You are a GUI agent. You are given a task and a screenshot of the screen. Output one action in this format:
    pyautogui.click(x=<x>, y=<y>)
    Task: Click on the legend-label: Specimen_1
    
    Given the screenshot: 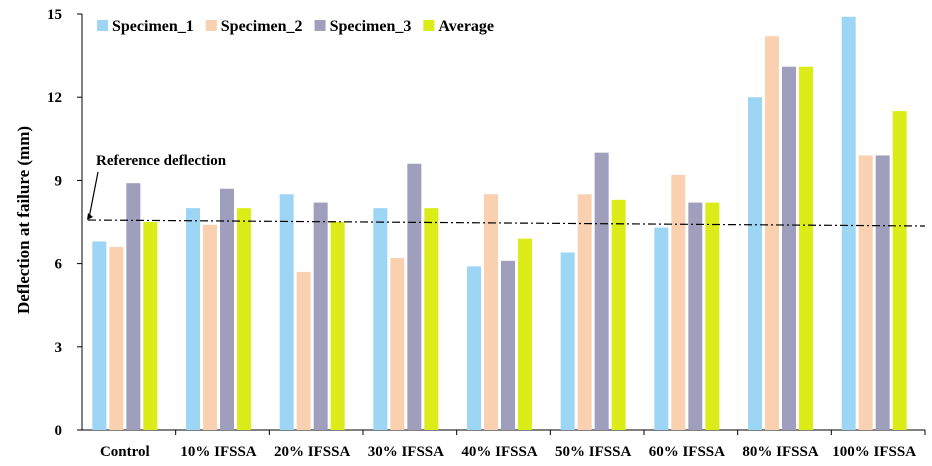 What is the action you would take?
    pyautogui.click(x=153, y=26)
    